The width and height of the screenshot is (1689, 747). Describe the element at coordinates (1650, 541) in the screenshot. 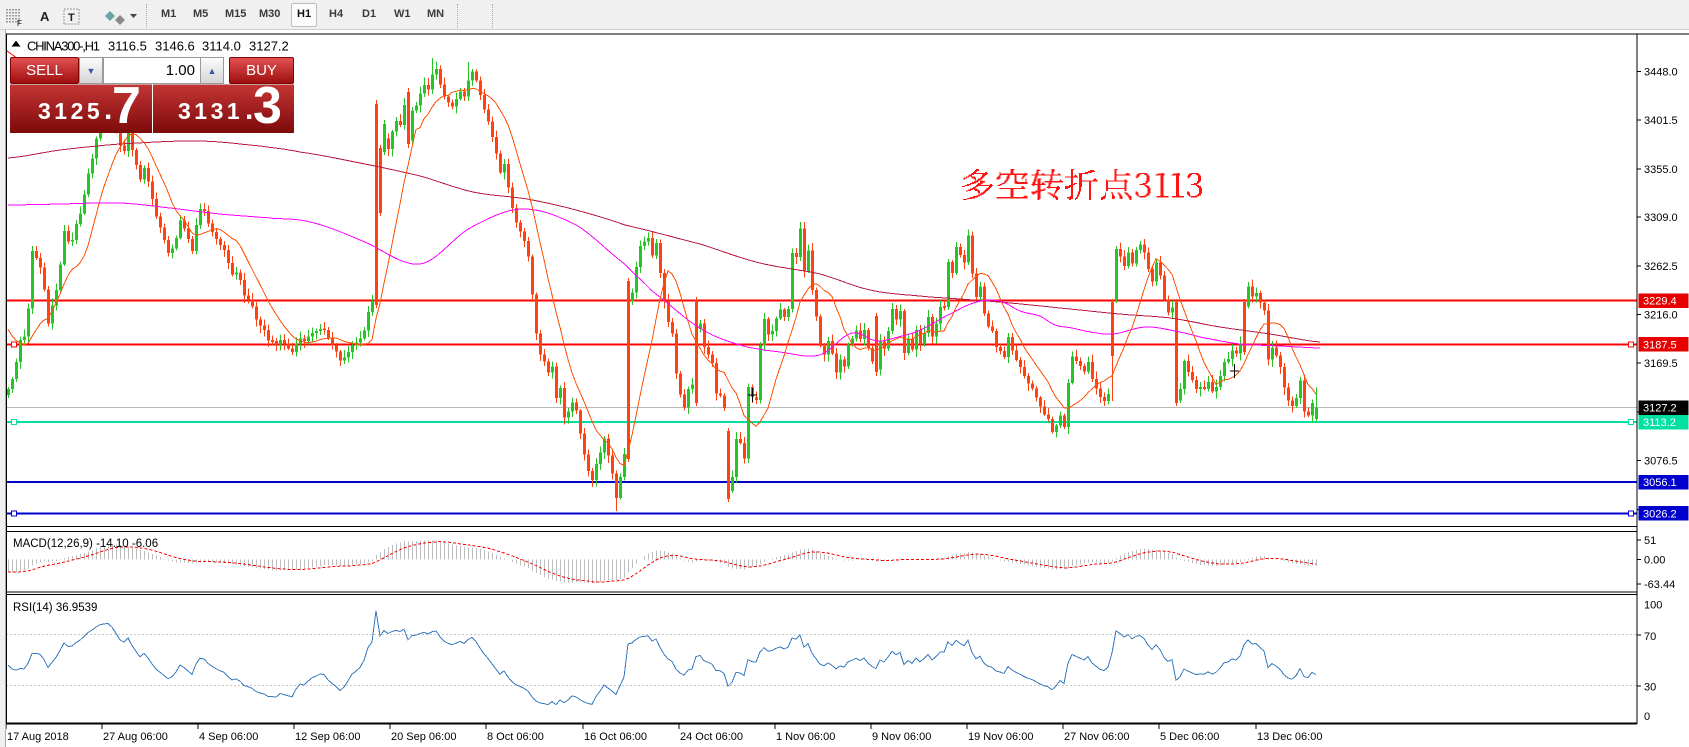

I see `svg-text: 51` at that location.